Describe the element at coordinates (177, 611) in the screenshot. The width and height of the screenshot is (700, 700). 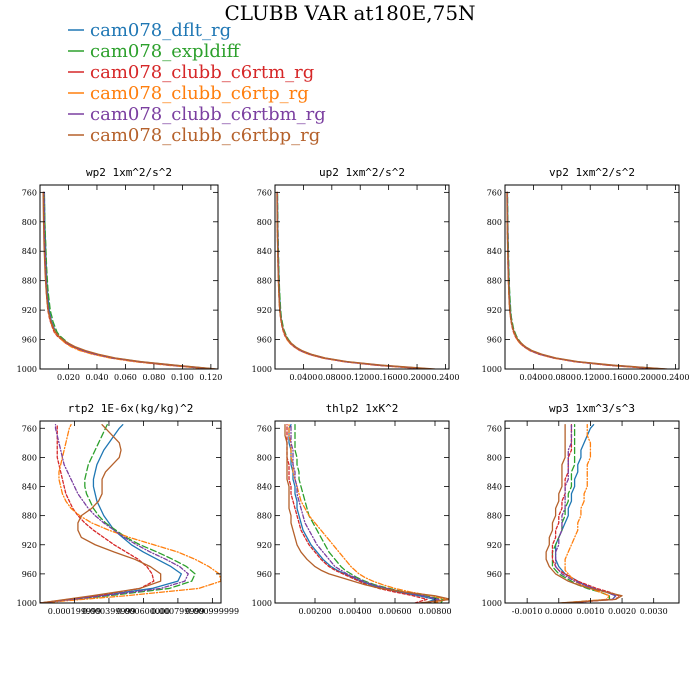
I see `x-tick-label: 0.000799999` at that location.